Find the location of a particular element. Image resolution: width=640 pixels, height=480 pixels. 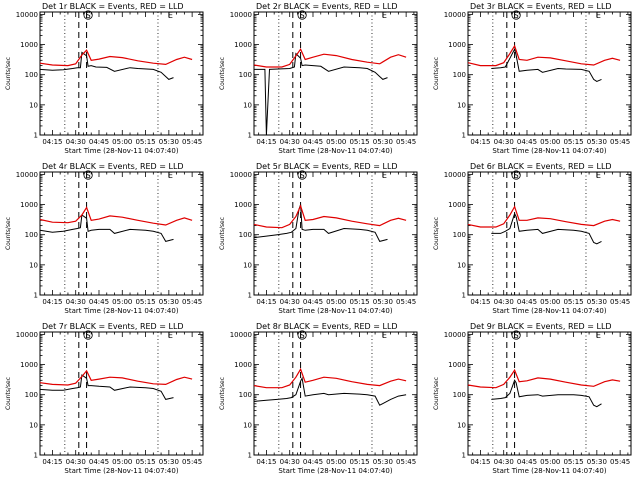

panel-title: Det 4r BLACK = Events, RED = LLD is located at coordinates (113, 166).